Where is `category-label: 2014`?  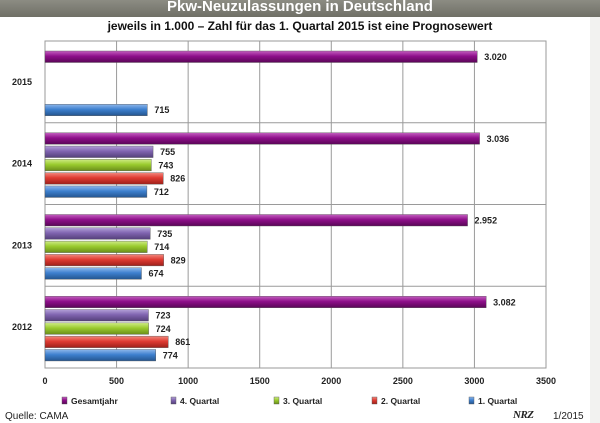
category-label: 2014 is located at coordinates (22, 164).